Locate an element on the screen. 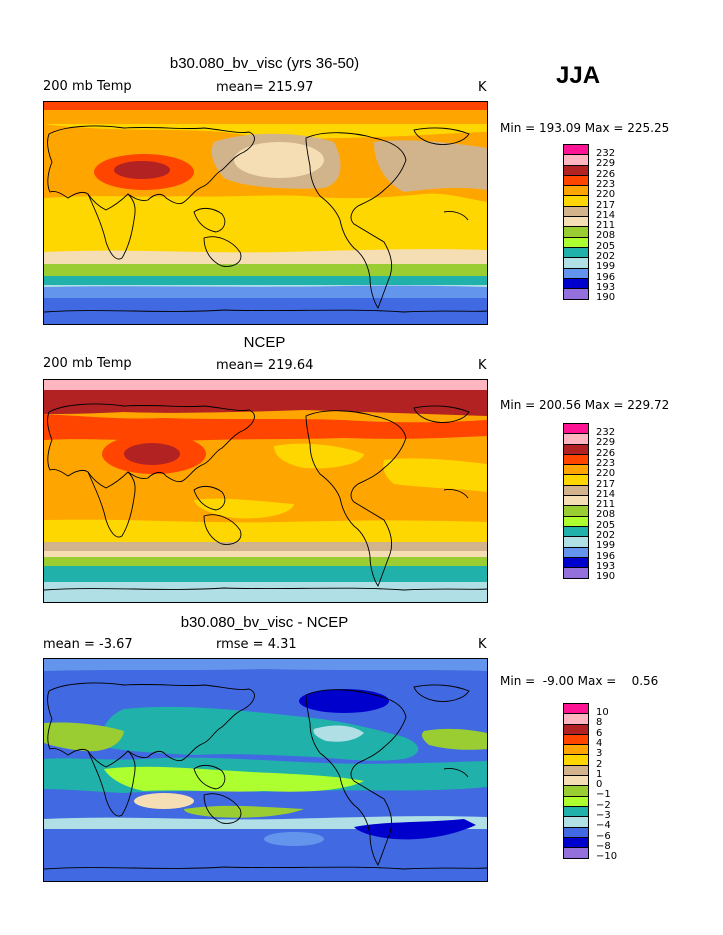 The height and width of the screenshot is (935, 723). panel-3-minmax: Min = -9.00 Max = 0.56 is located at coordinates (579, 681).